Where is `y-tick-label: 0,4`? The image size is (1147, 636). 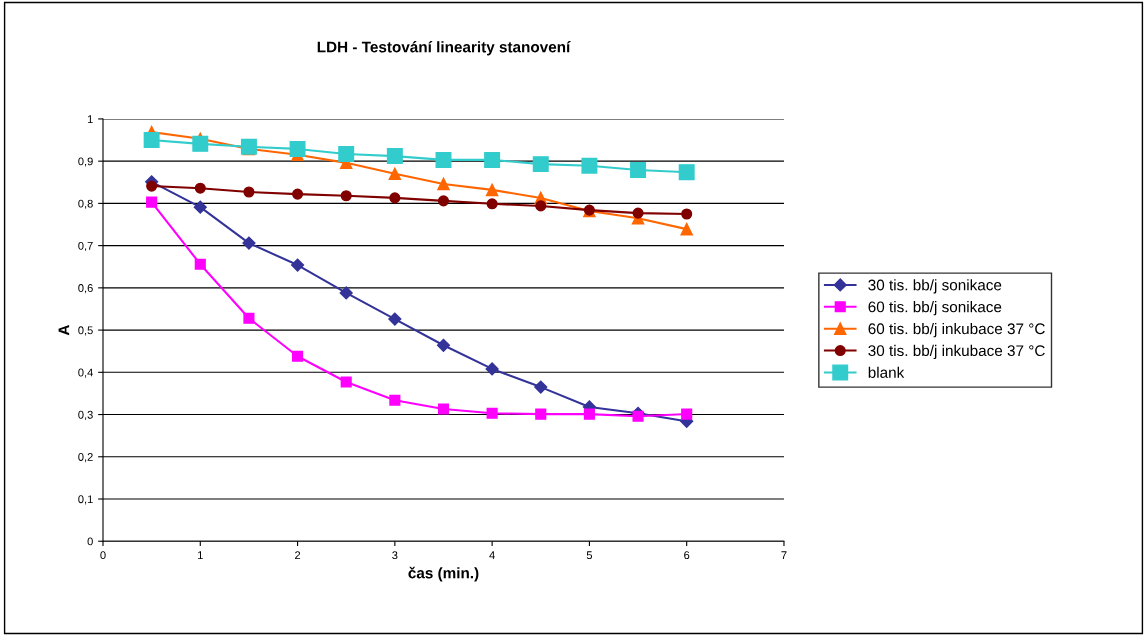 y-tick-label: 0,4 is located at coordinates (85, 373).